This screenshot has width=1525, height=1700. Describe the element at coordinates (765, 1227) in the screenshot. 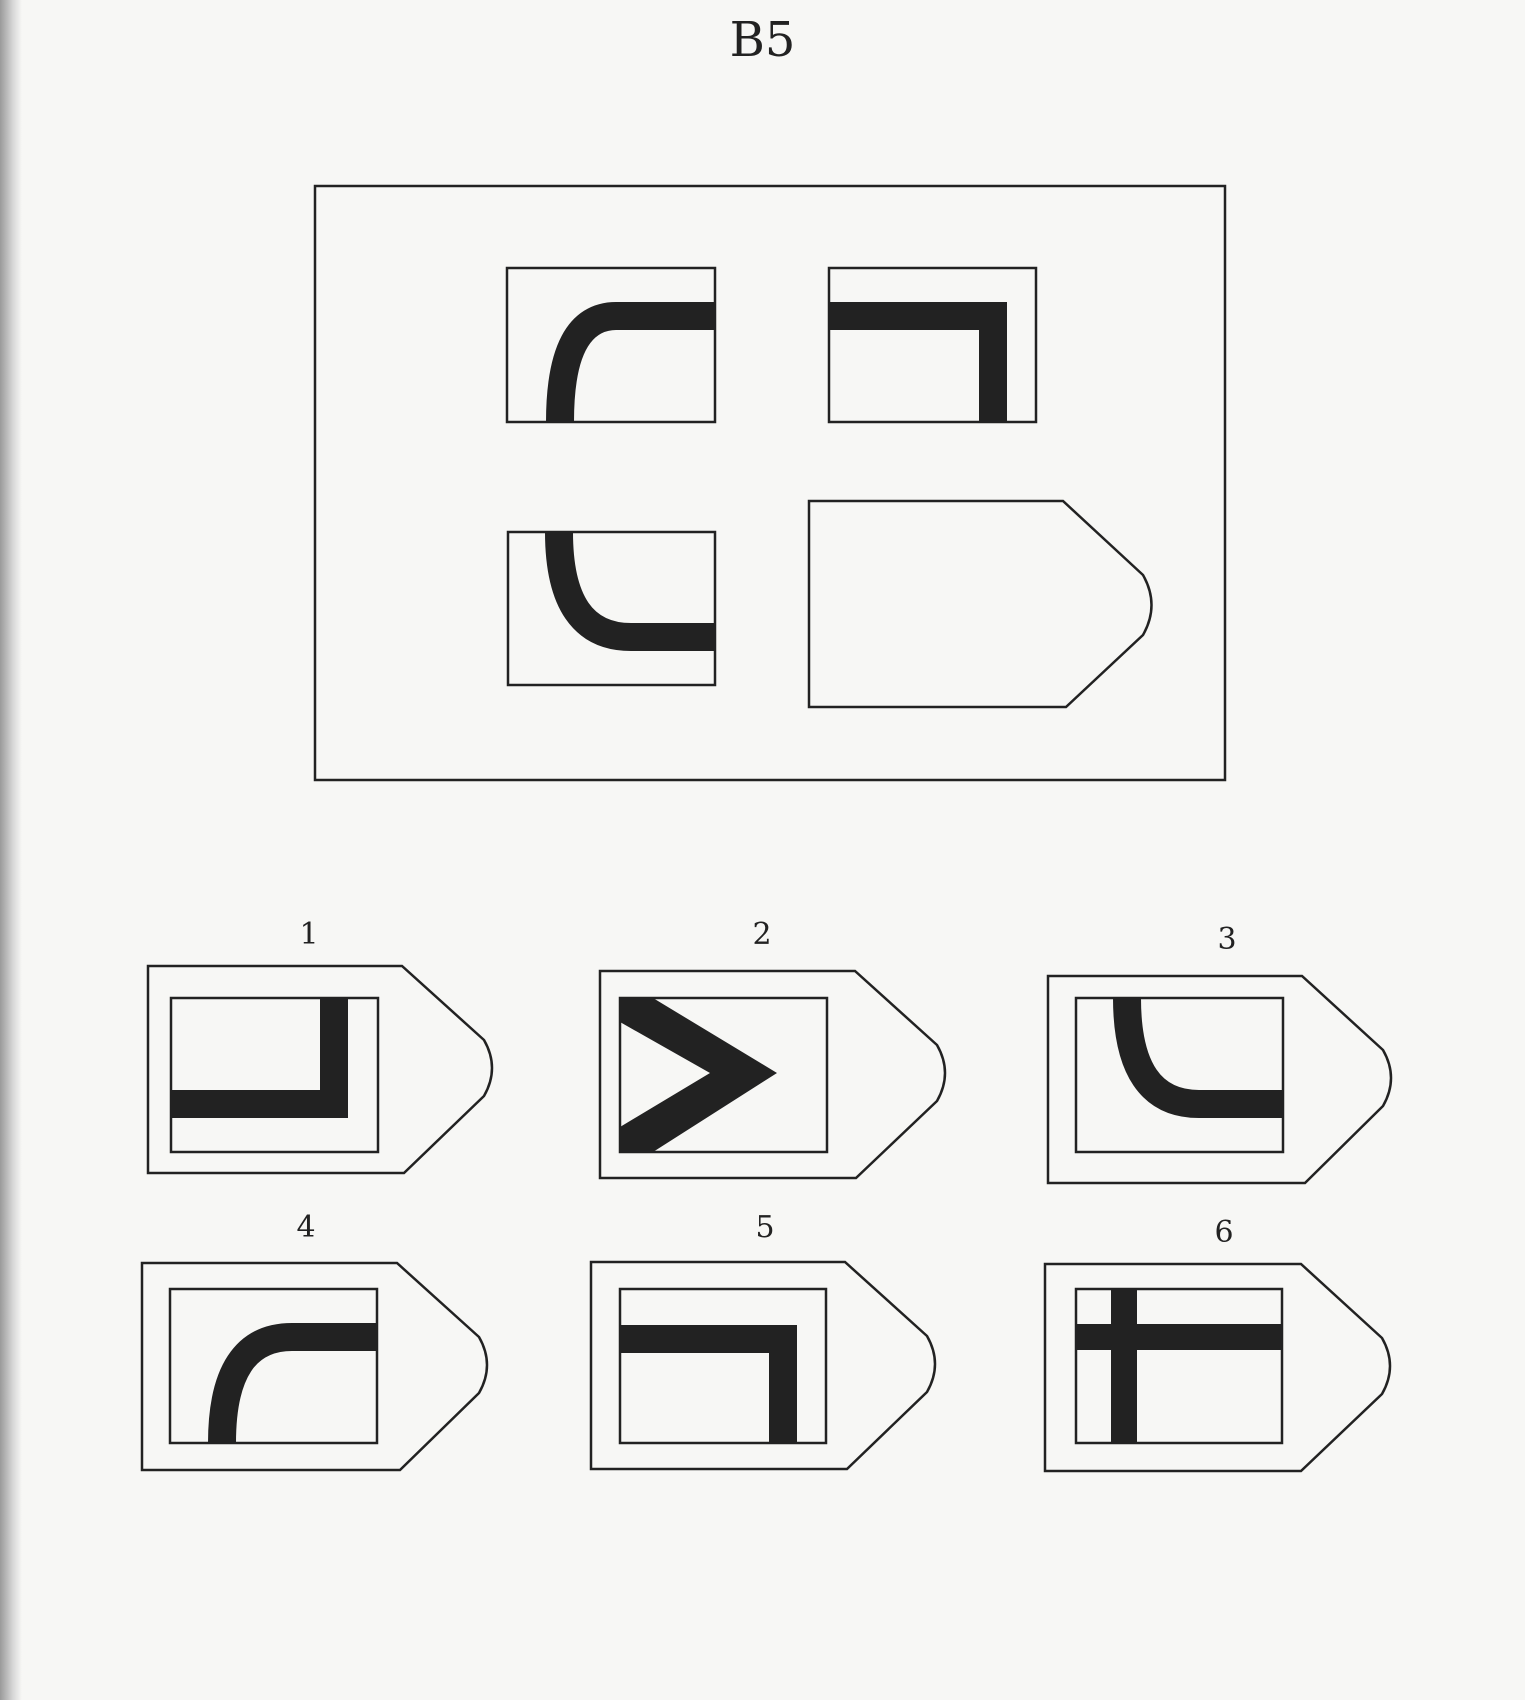

I see `option-5-label: 5` at that location.